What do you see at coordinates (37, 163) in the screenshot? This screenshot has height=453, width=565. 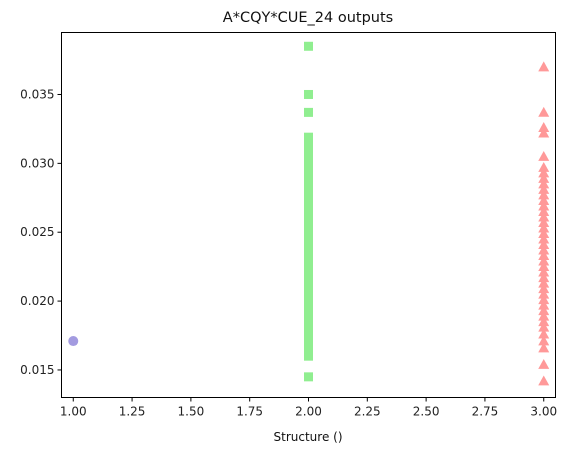 I see `y-tick-label: 0.030` at bounding box center [37, 163].